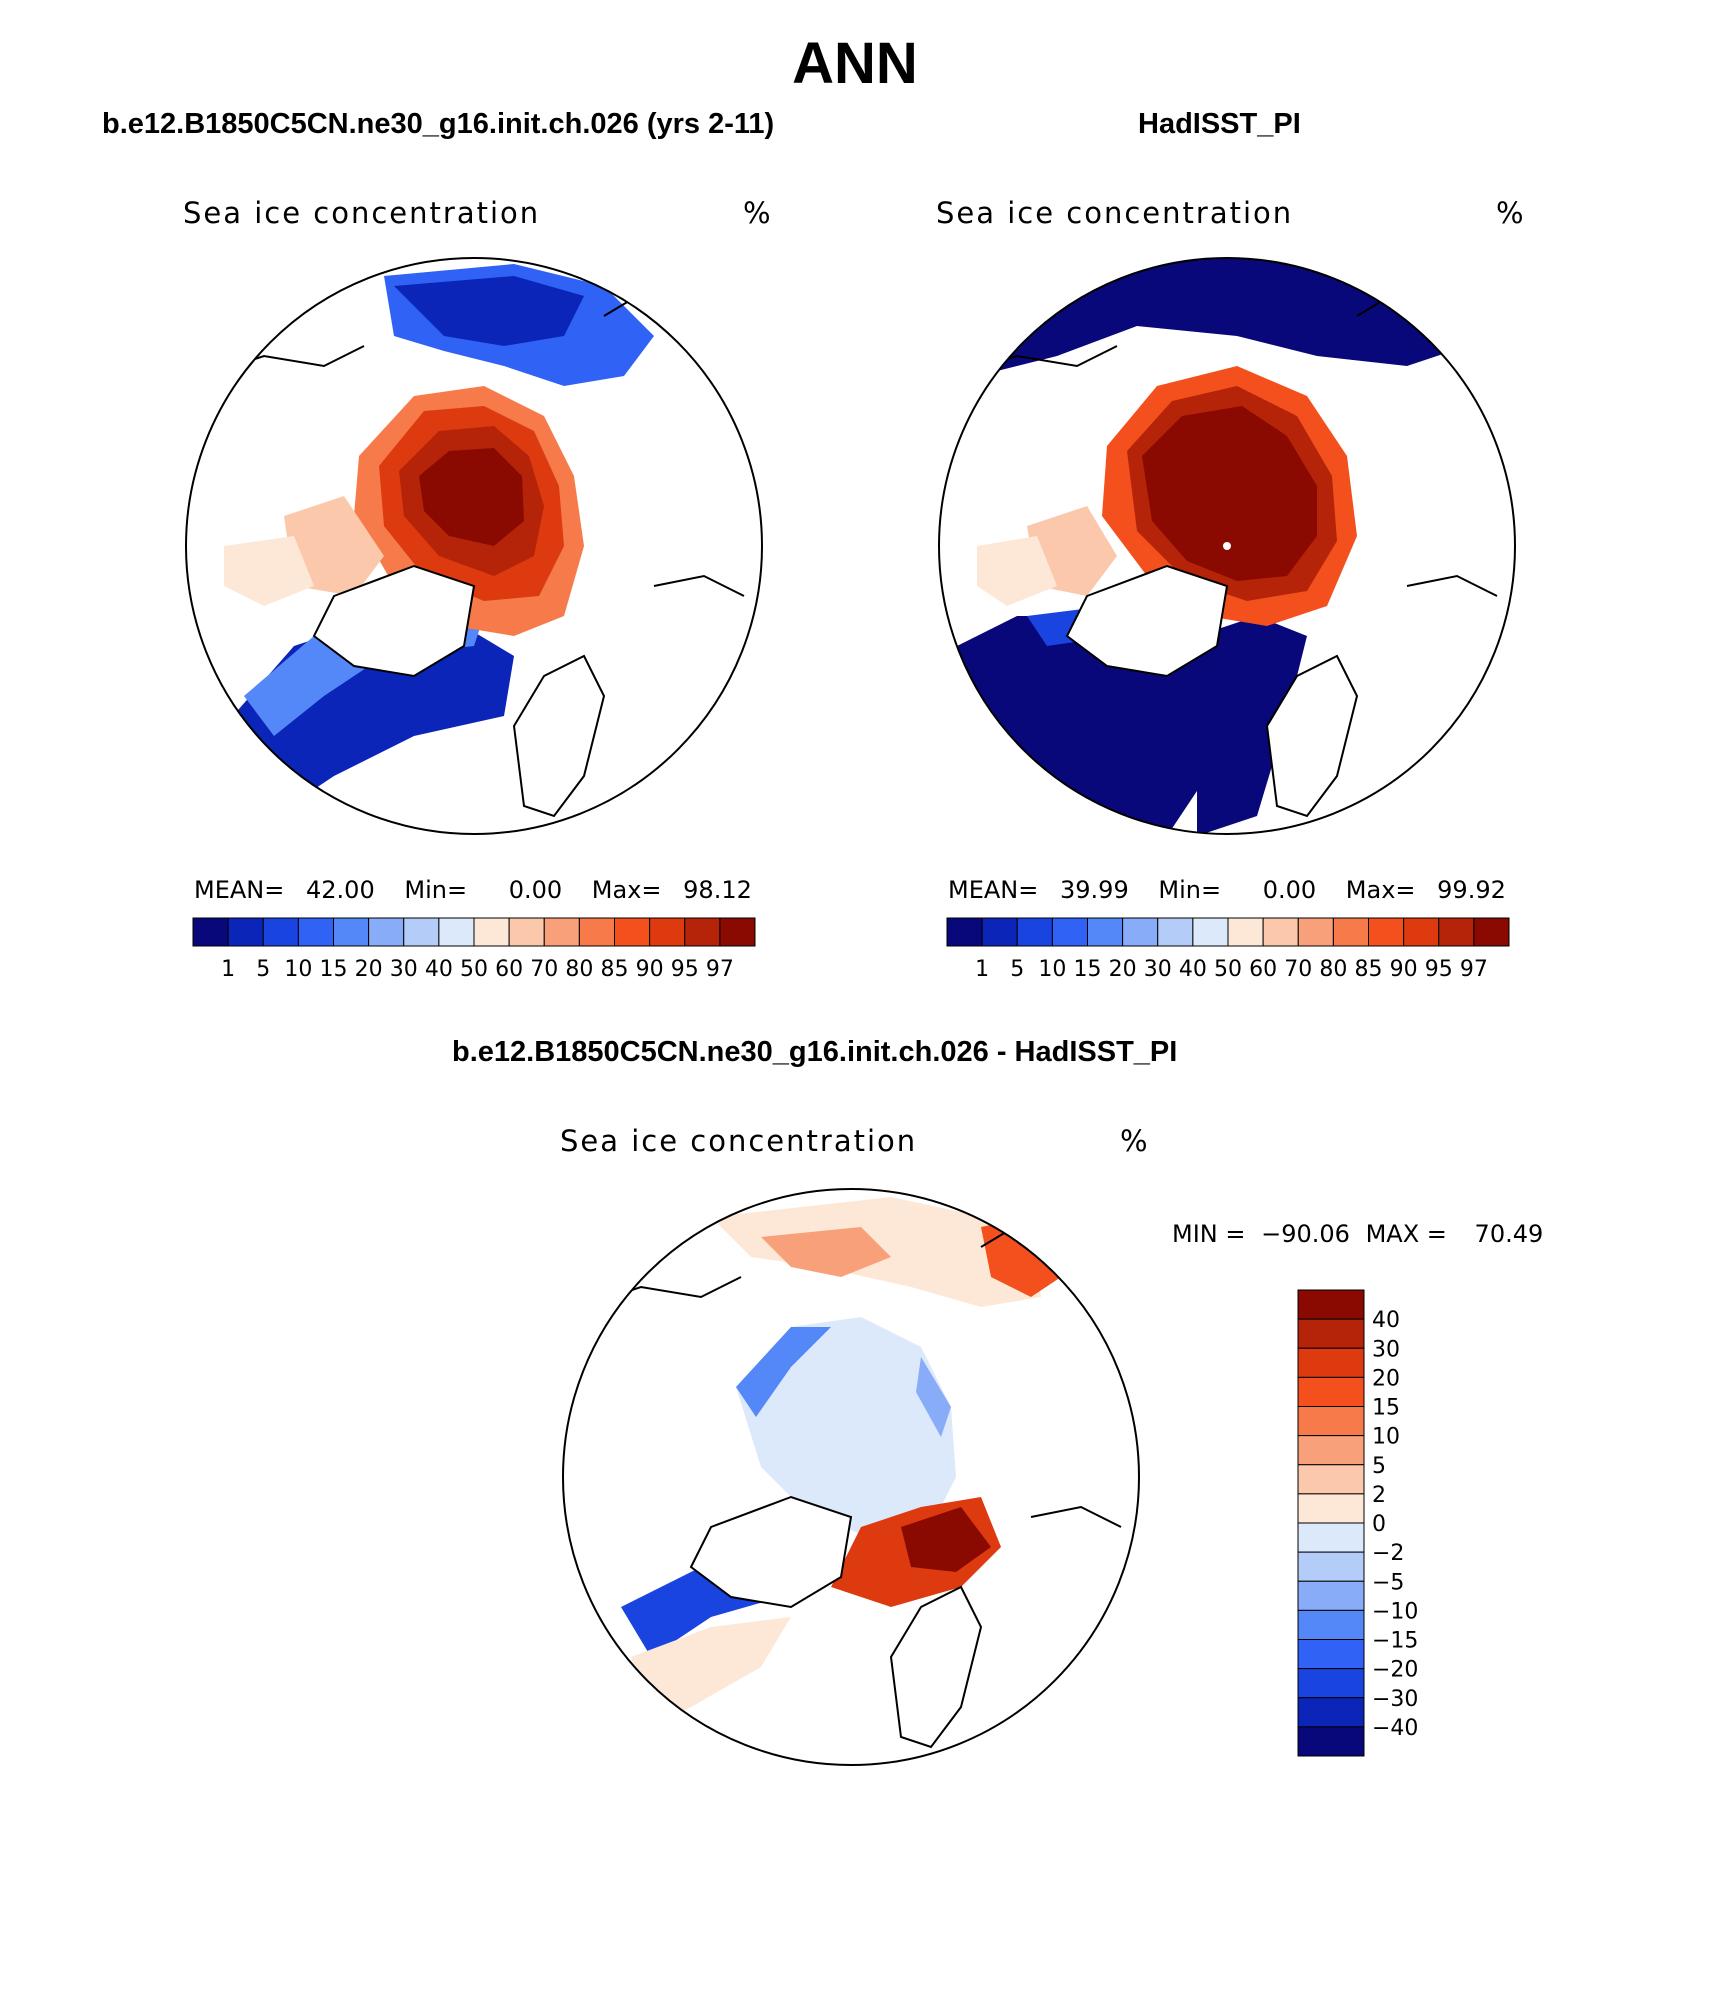 The width and height of the screenshot is (1710, 1994). I want to click on panel-3-units-label: %, so click(1135, 1141).